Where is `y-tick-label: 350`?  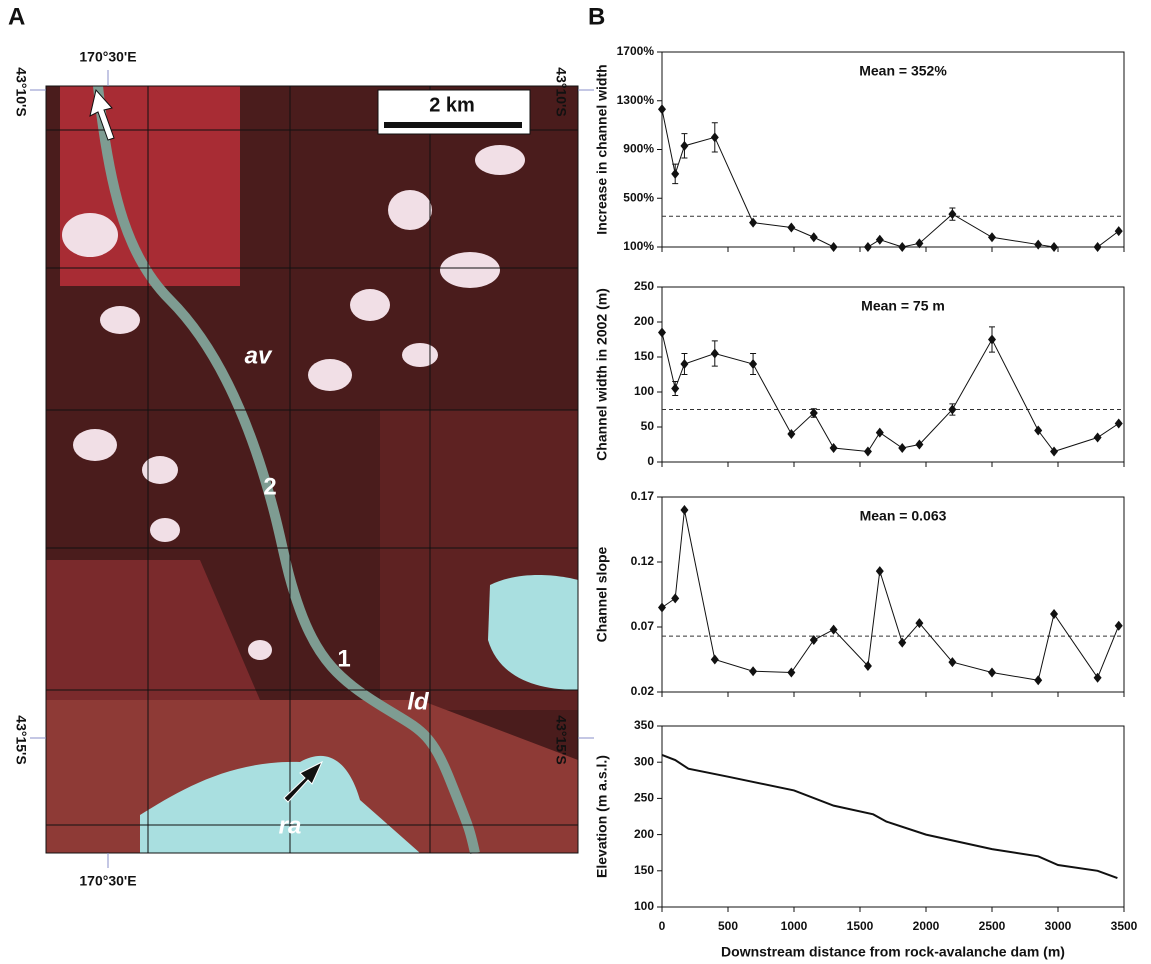
y-tick-label: 350 is located at coordinates (644, 725).